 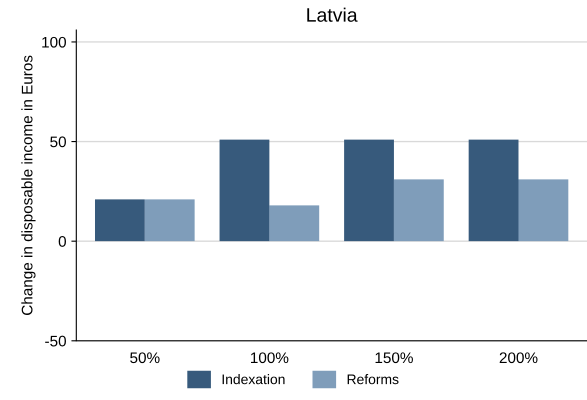 I want to click on y-tick-label: 100, so click(x=54, y=42).